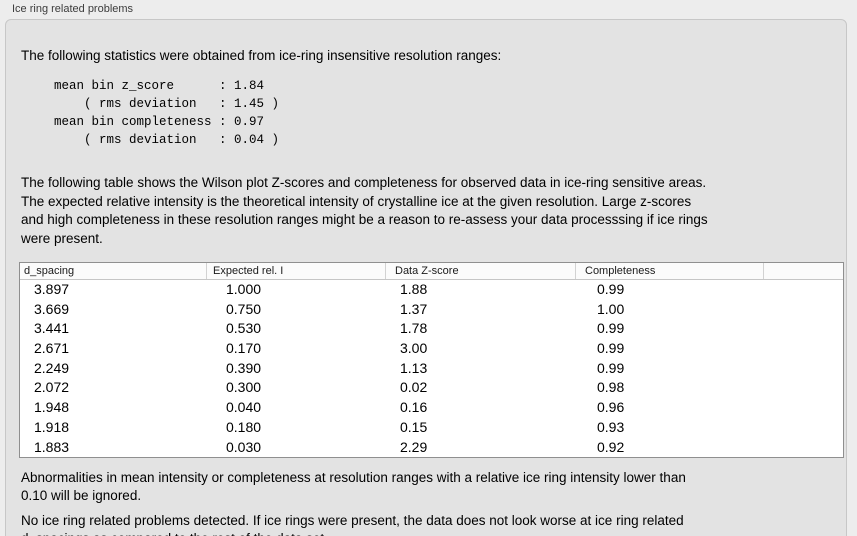 Image resolution: width=857 pixels, height=536 pixels. I want to click on table-cell: 2.29, so click(414, 446).